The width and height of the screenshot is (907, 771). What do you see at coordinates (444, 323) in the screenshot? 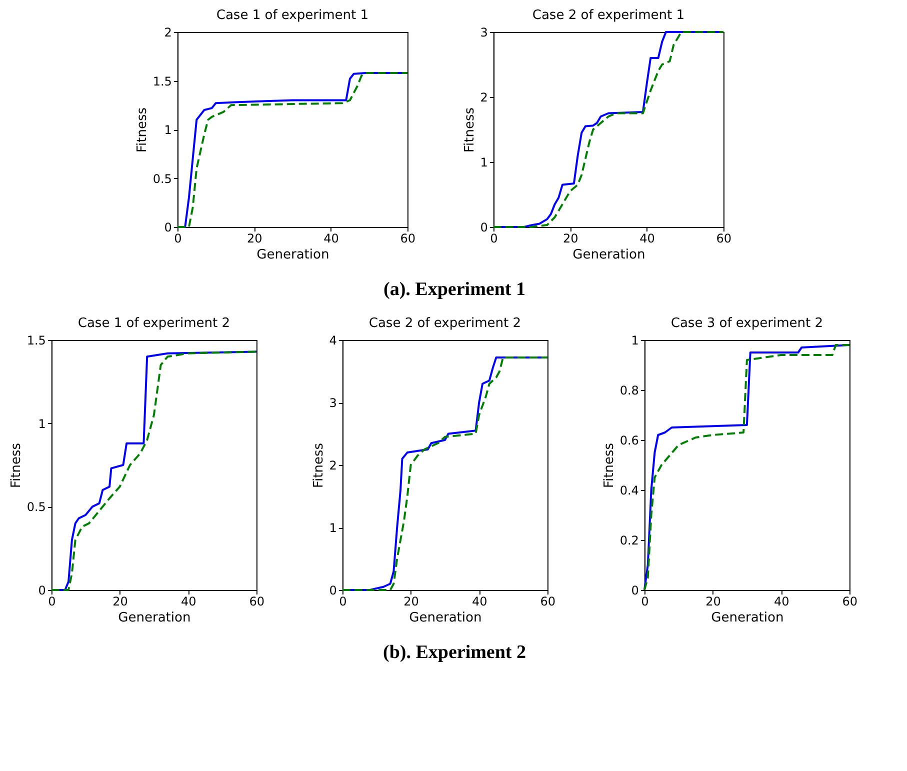
I see `chart-title: Case 2 of experiment 2` at bounding box center [444, 323].